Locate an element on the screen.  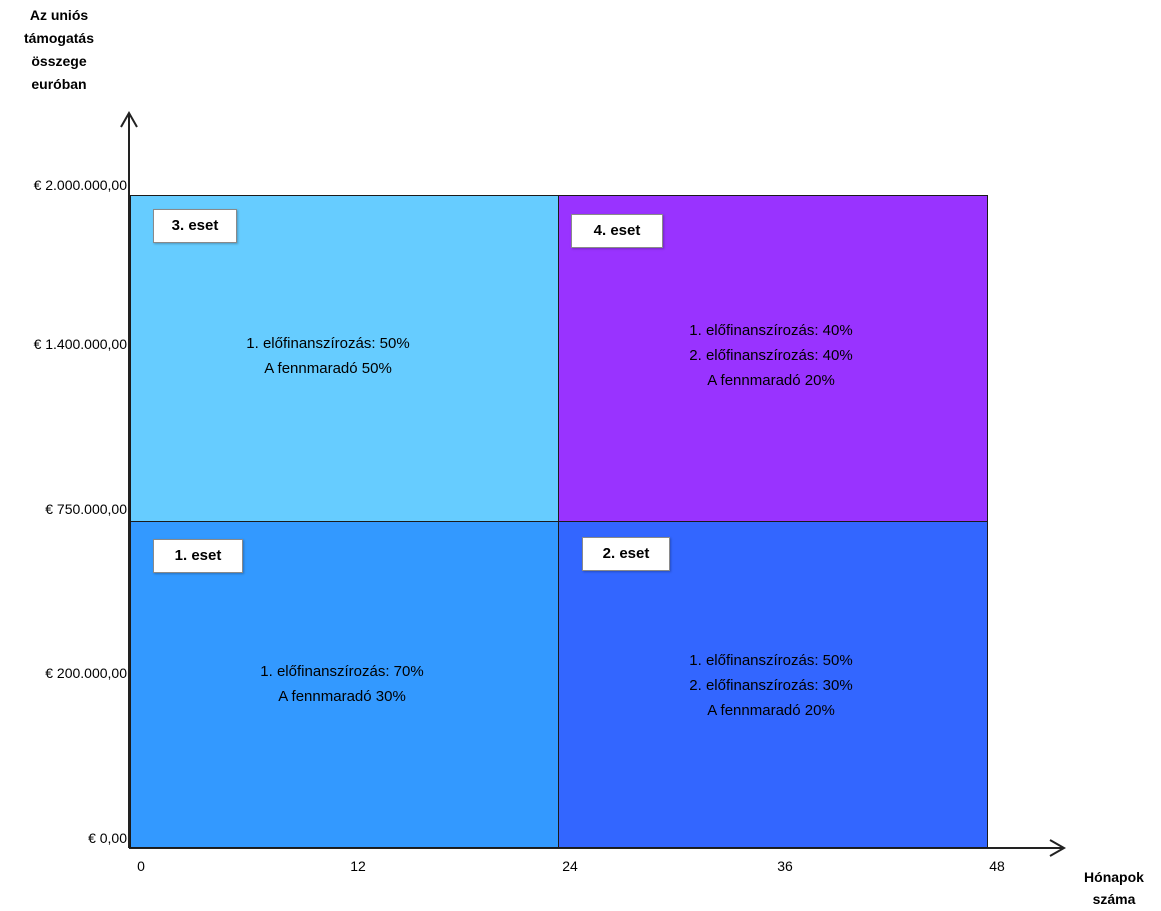
x-tick-label: 24 is located at coordinates (570, 866).